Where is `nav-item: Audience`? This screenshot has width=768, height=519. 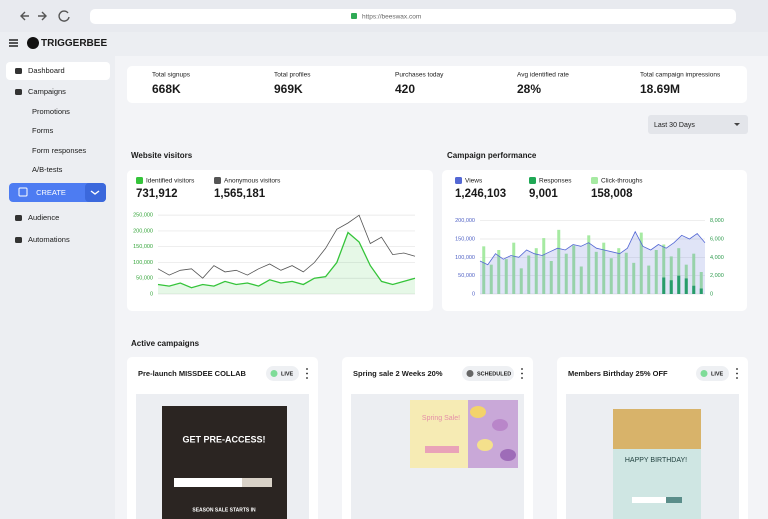
nav-item: Audience is located at coordinates (43, 217).